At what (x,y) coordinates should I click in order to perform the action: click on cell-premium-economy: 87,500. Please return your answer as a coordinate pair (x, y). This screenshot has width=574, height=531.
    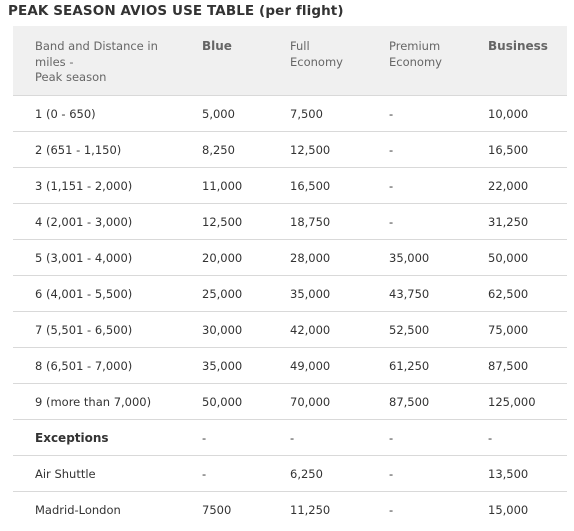
    Looking at the image, I should click on (409, 402).